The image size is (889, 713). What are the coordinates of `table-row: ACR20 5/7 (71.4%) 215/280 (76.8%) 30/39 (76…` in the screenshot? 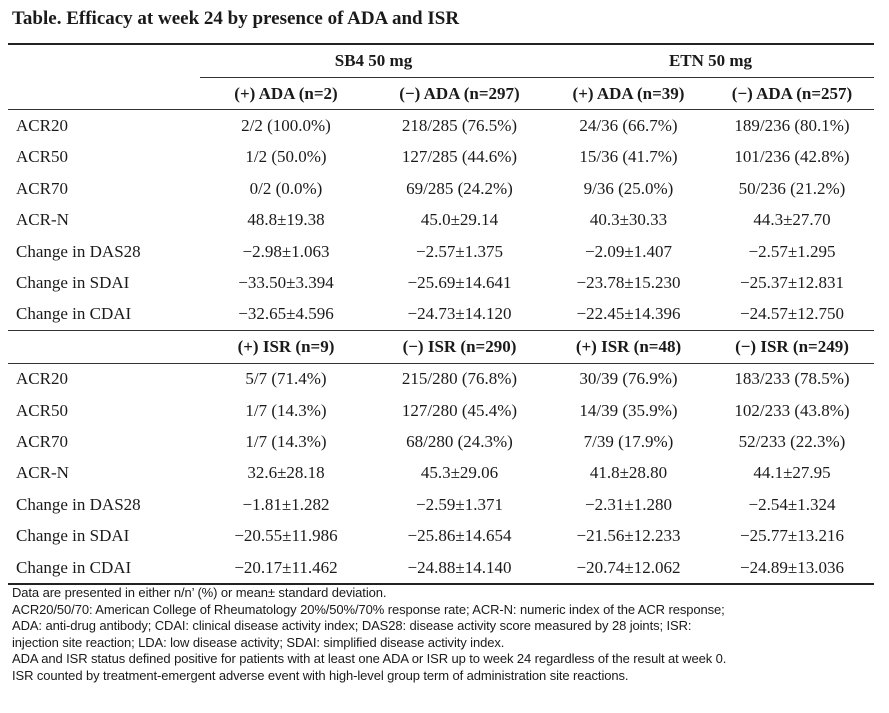 It's located at (441, 379).